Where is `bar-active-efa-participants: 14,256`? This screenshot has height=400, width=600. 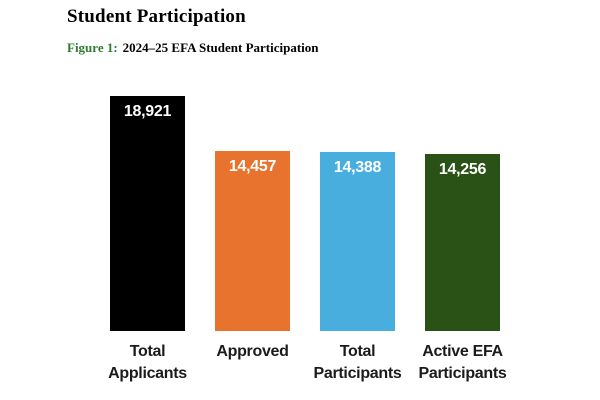 bar-active-efa-participants: 14,256 is located at coordinates (462, 242).